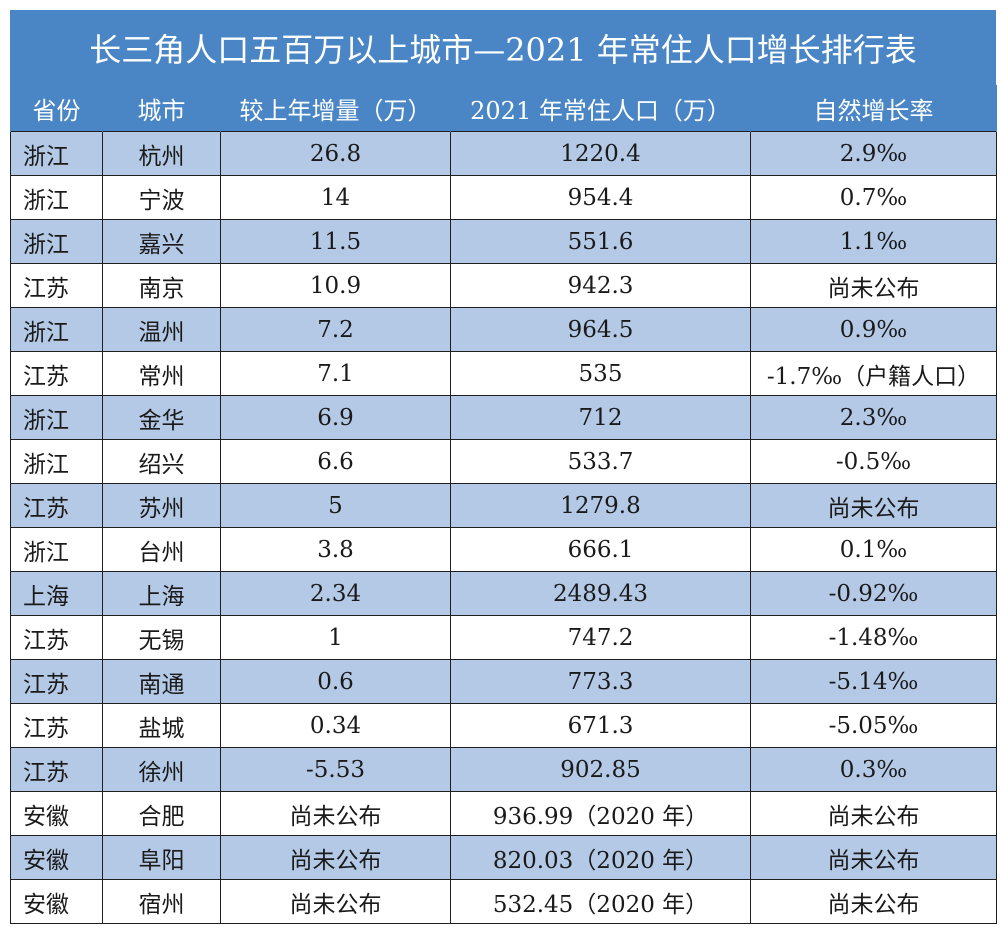  I want to click on cell-population: 533.7, so click(600, 461).